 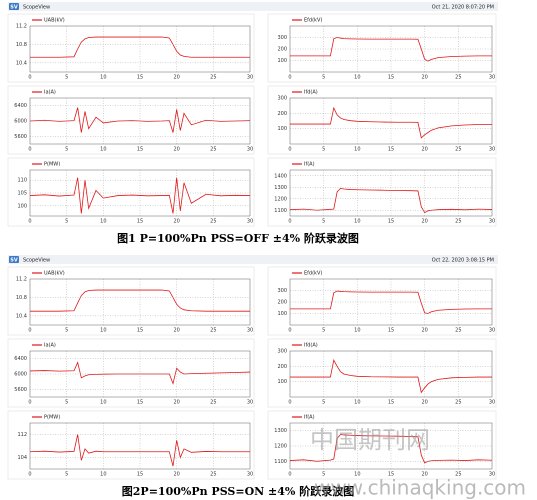 What do you see at coordinates (282, 367) in the screenshot?
I see `y-tick-label: 200` at bounding box center [282, 367].